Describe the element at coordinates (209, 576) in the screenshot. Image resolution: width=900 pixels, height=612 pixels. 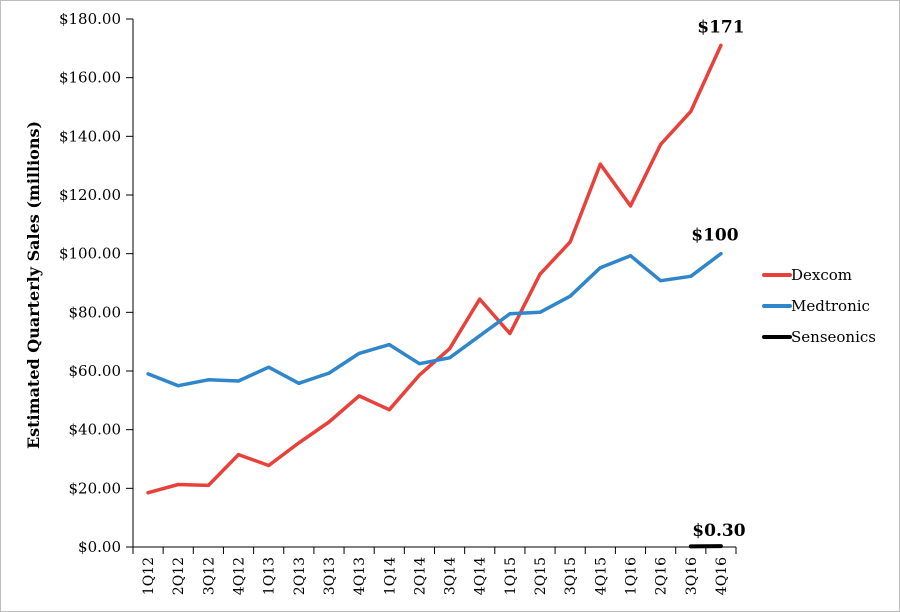
I see `x-tick-label: 3Q12` at that location.